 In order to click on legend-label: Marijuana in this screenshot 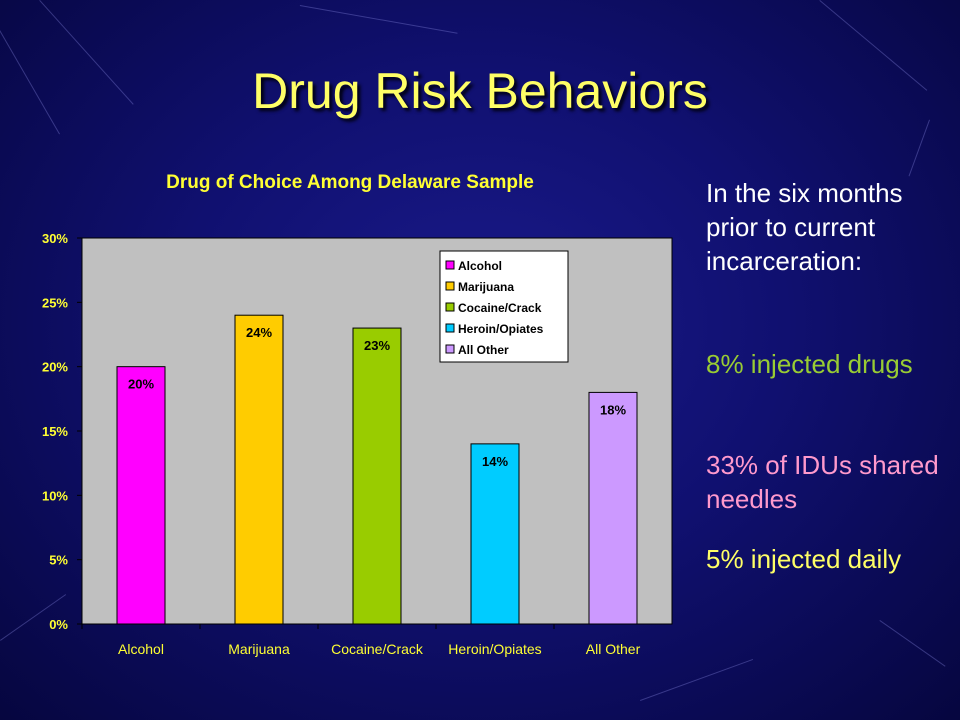, I will do `click(486, 287)`.